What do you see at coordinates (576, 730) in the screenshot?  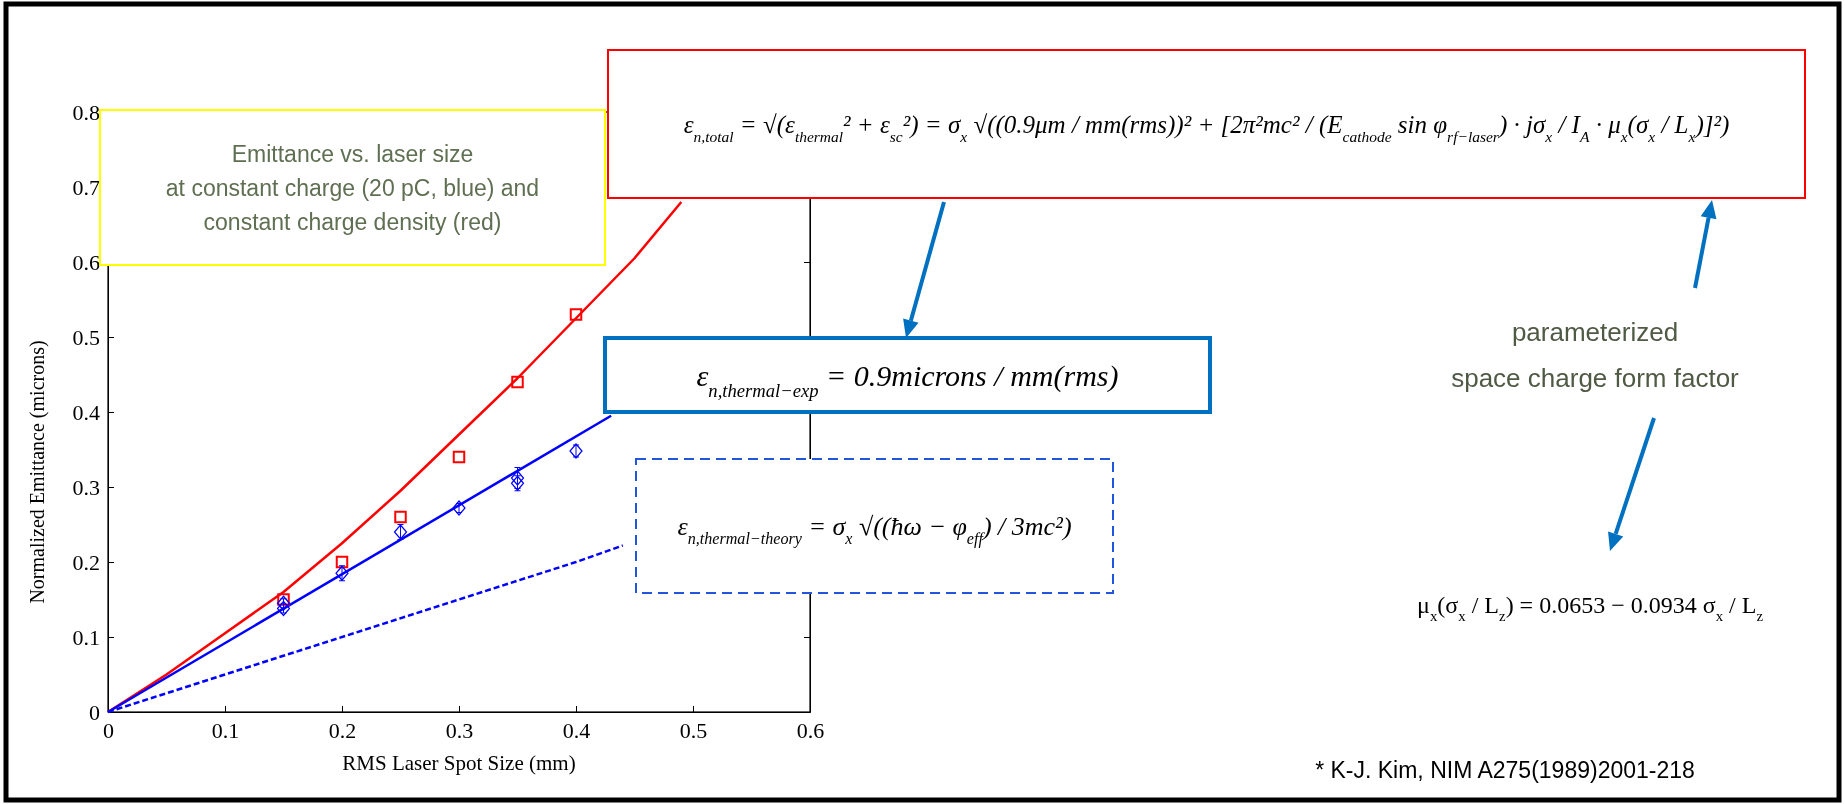 I see `x-tick-label: 0.4` at bounding box center [576, 730].